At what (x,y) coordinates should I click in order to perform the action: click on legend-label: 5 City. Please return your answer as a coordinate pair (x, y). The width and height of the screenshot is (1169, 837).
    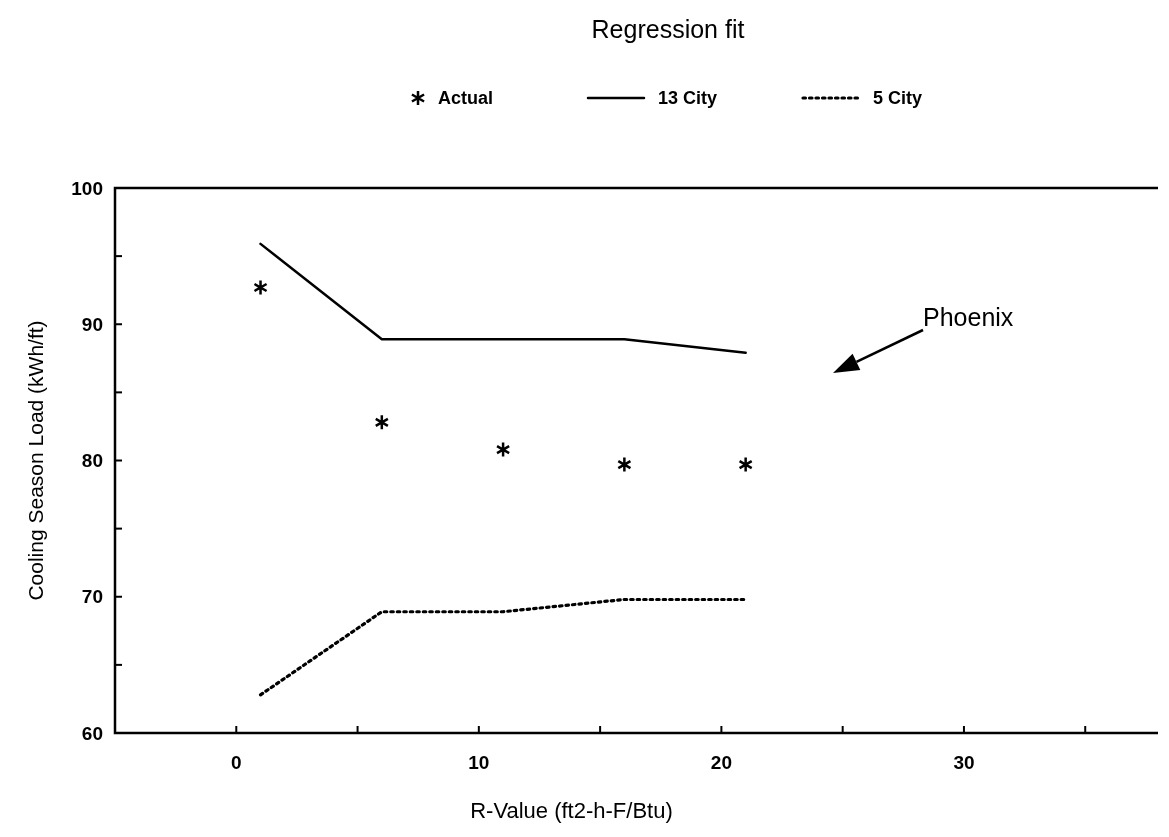
    Looking at the image, I should click on (898, 98).